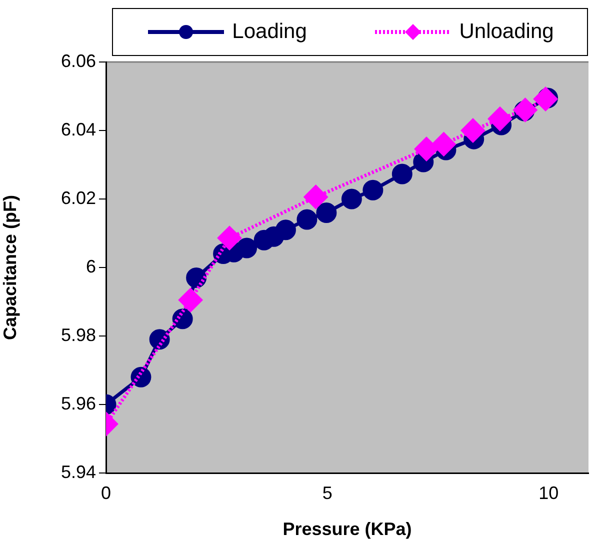 The image size is (602, 541). What do you see at coordinates (78, 403) in the screenshot?
I see `y-tick-label: 5.96` at bounding box center [78, 403].